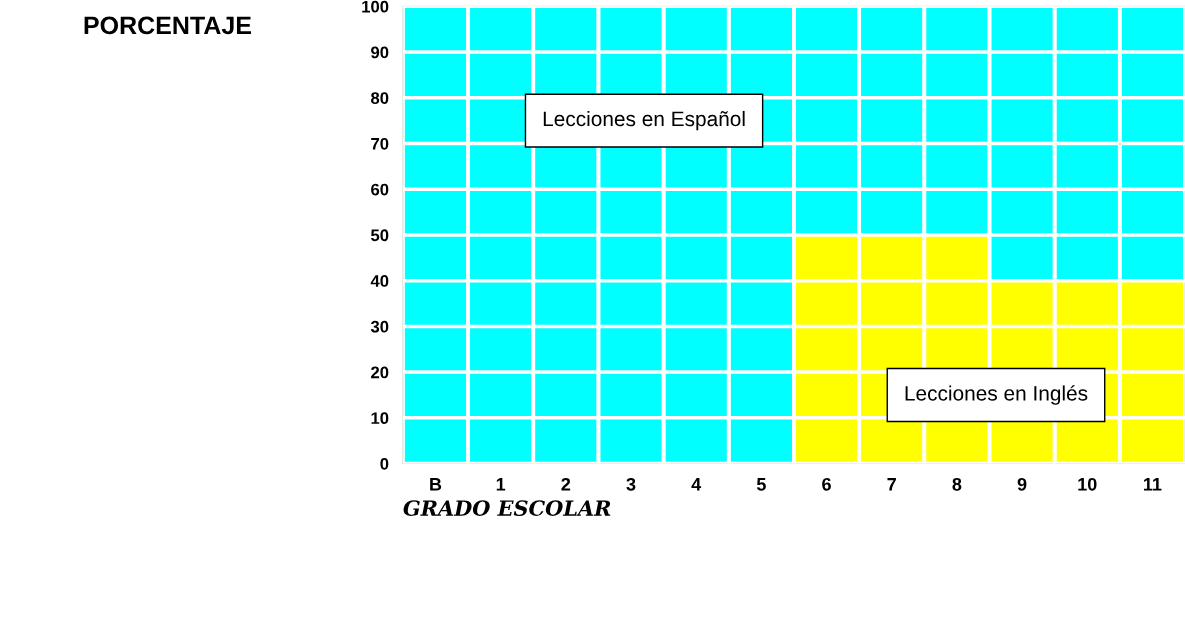 The image size is (1185, 635). I want to click on y-tick-label: 20, so click(380, 372).